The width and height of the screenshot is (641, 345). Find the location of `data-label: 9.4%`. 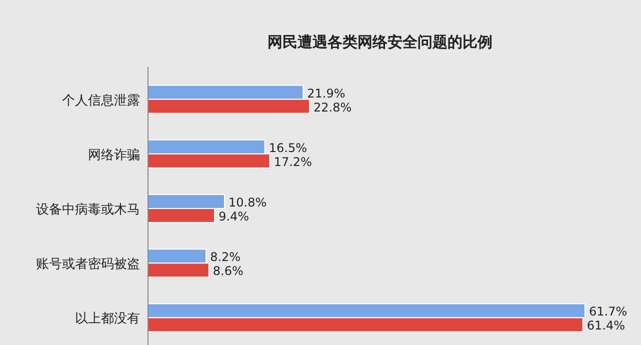

data-label: 9.4% is located at coordinates (234, 217).